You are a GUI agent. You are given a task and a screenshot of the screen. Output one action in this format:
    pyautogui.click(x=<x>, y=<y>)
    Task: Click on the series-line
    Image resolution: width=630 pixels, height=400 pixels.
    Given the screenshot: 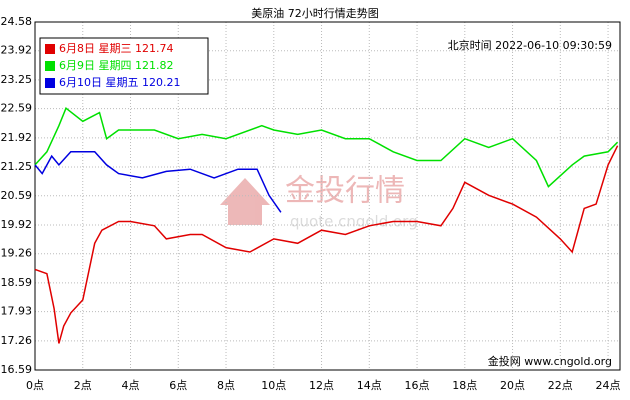 What is the action you would take?
    pyautogui.click(x=158, y=182)
    